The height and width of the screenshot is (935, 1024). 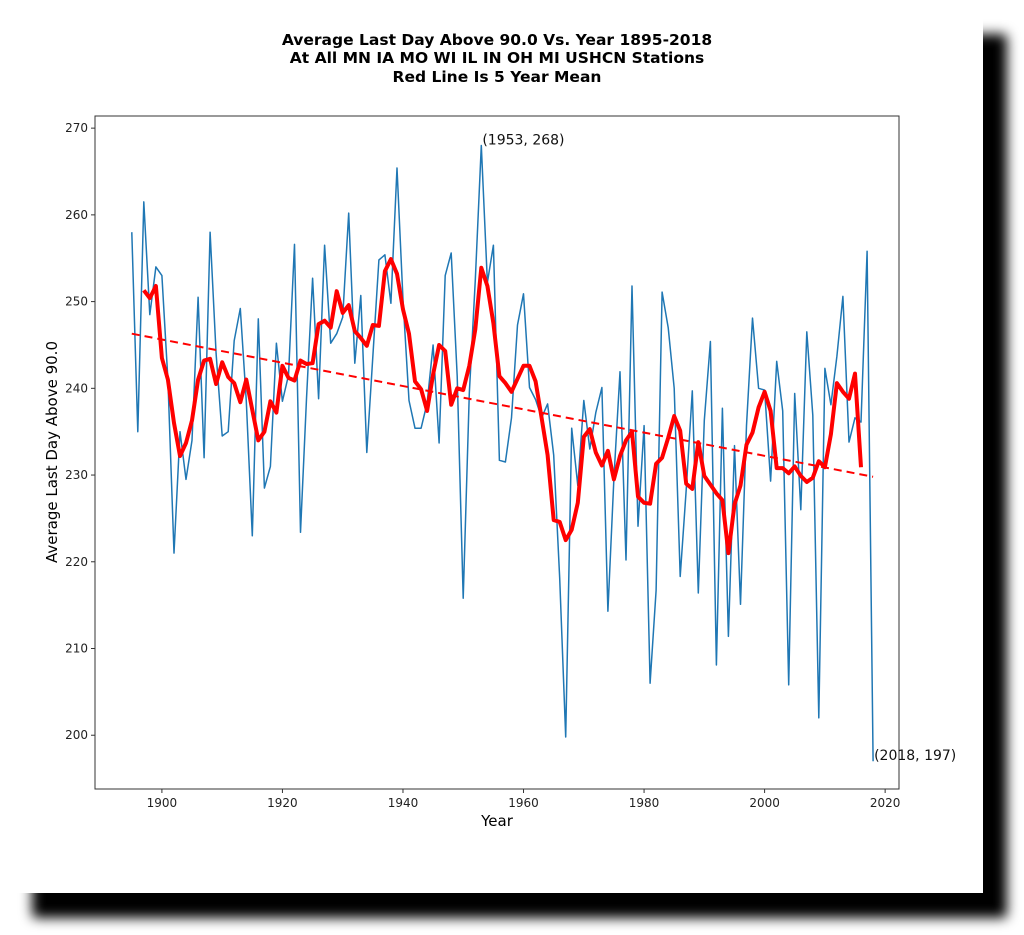 What do you see at coordinates (76, 215) in the screenshot?
I see `y-tick-label: 260` at bounding box center [76, 215].